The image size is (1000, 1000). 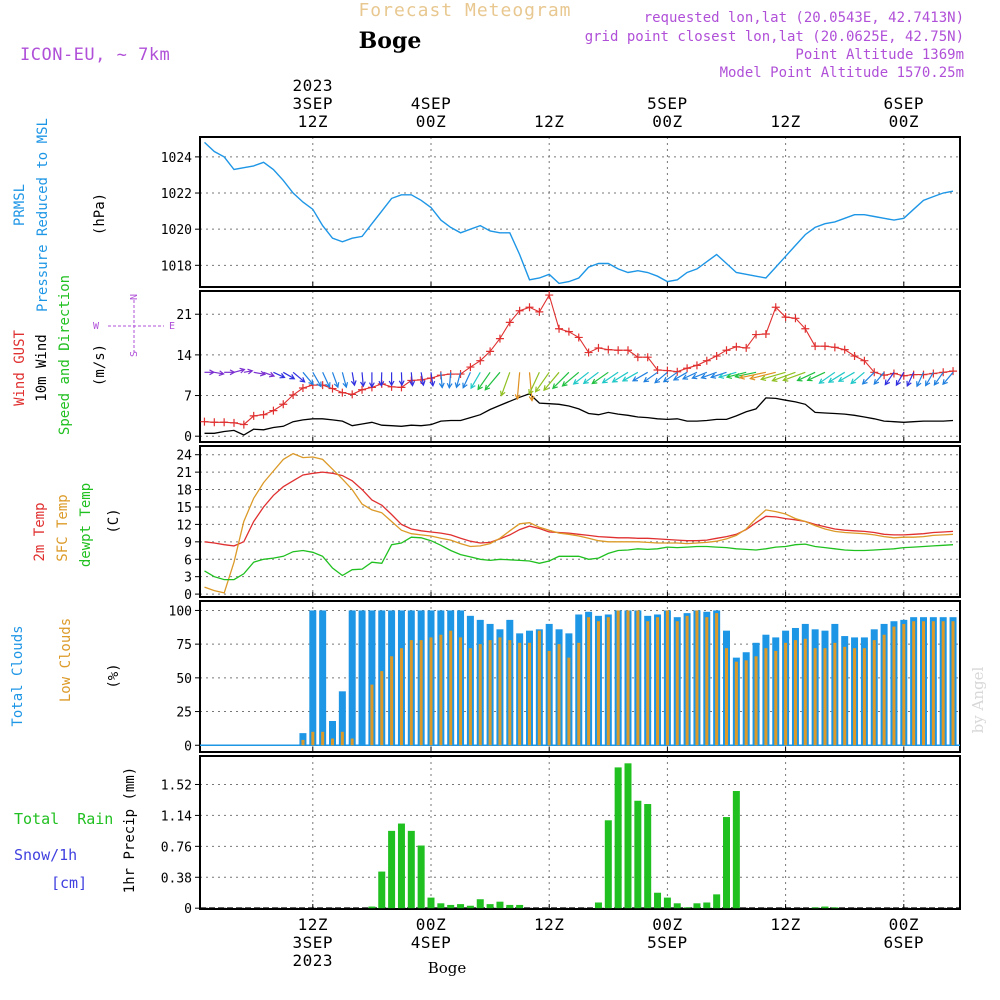 I want to click on y-tick-label: 1018, so click(x=176, y=266).